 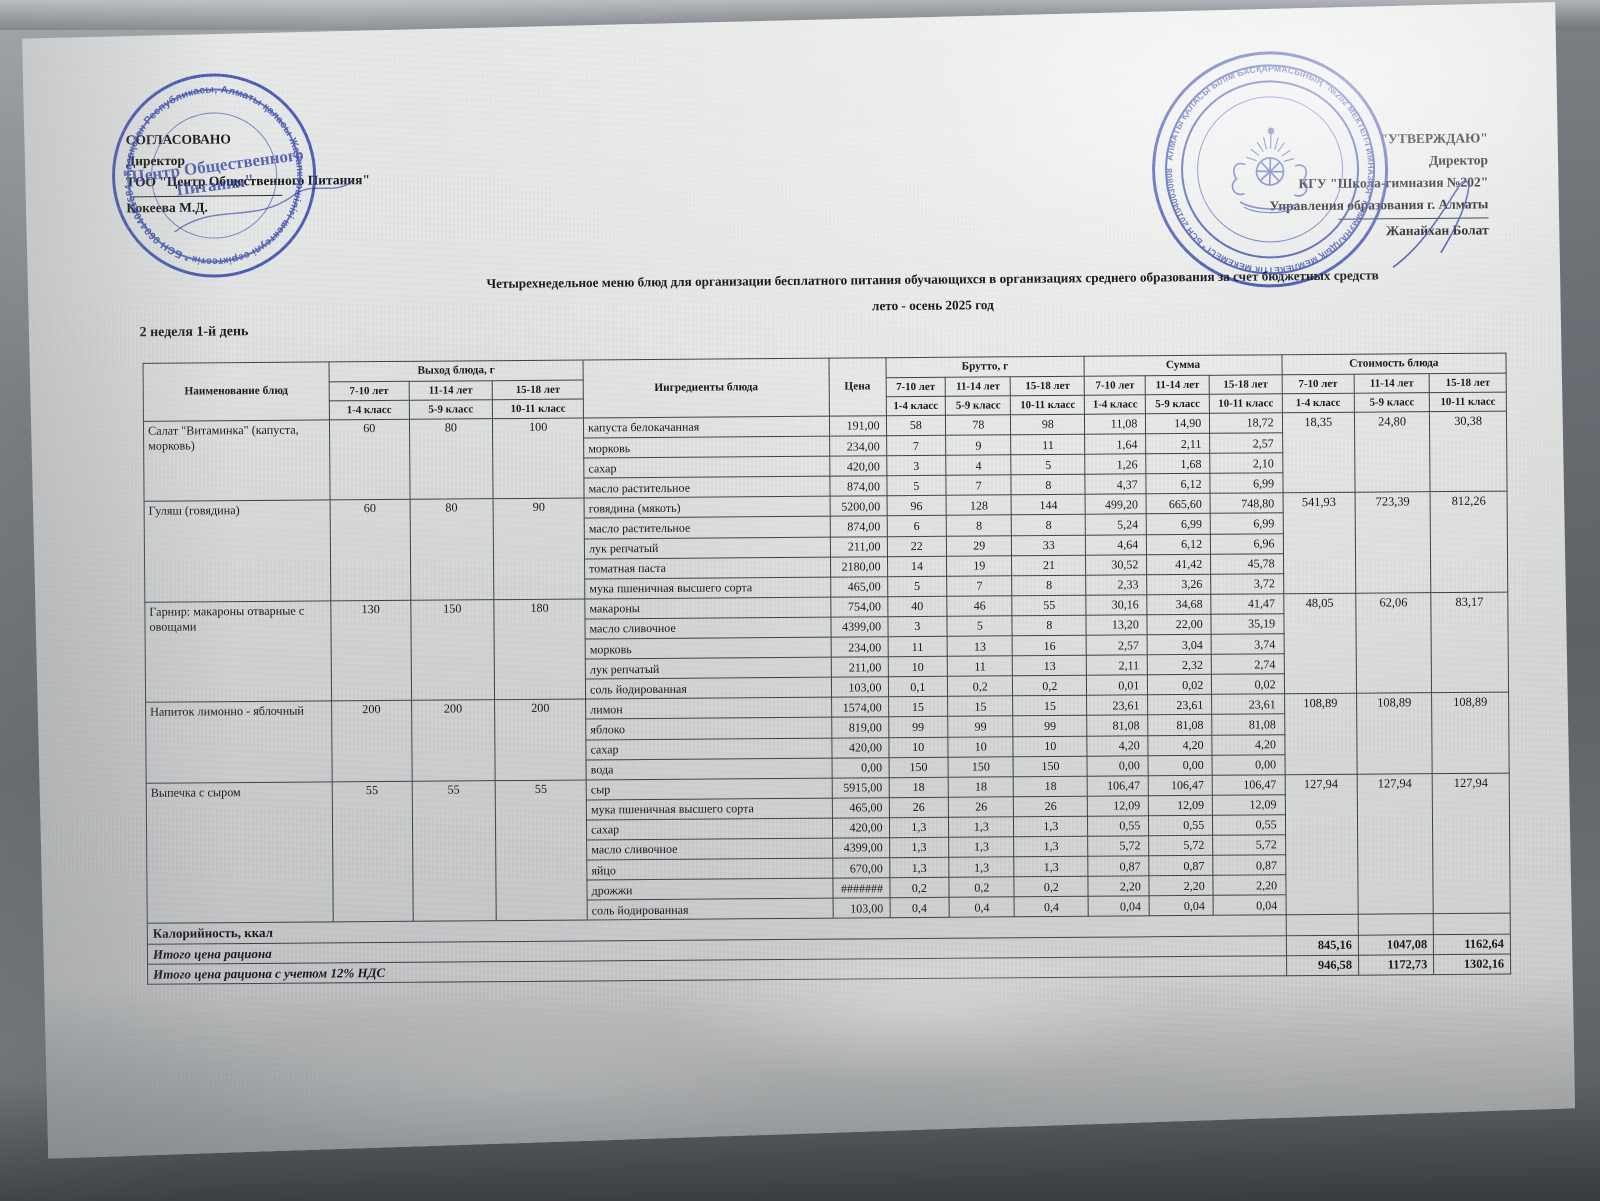 I want to click on cell-brutto-age2: 0,2, so click(x=981, y=887).